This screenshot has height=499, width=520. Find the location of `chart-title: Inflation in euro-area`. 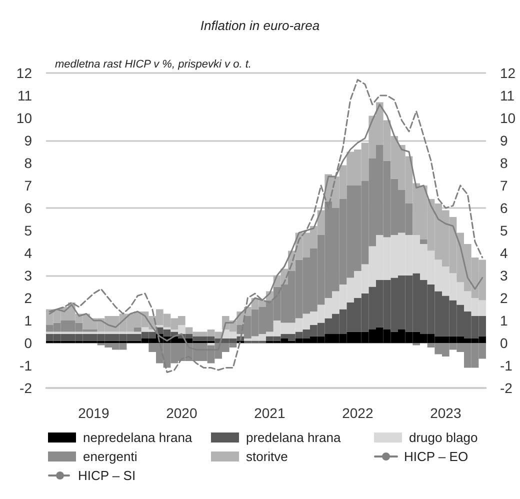

chart-title: Inflation in euro-area is located at coordinates (260, 25).